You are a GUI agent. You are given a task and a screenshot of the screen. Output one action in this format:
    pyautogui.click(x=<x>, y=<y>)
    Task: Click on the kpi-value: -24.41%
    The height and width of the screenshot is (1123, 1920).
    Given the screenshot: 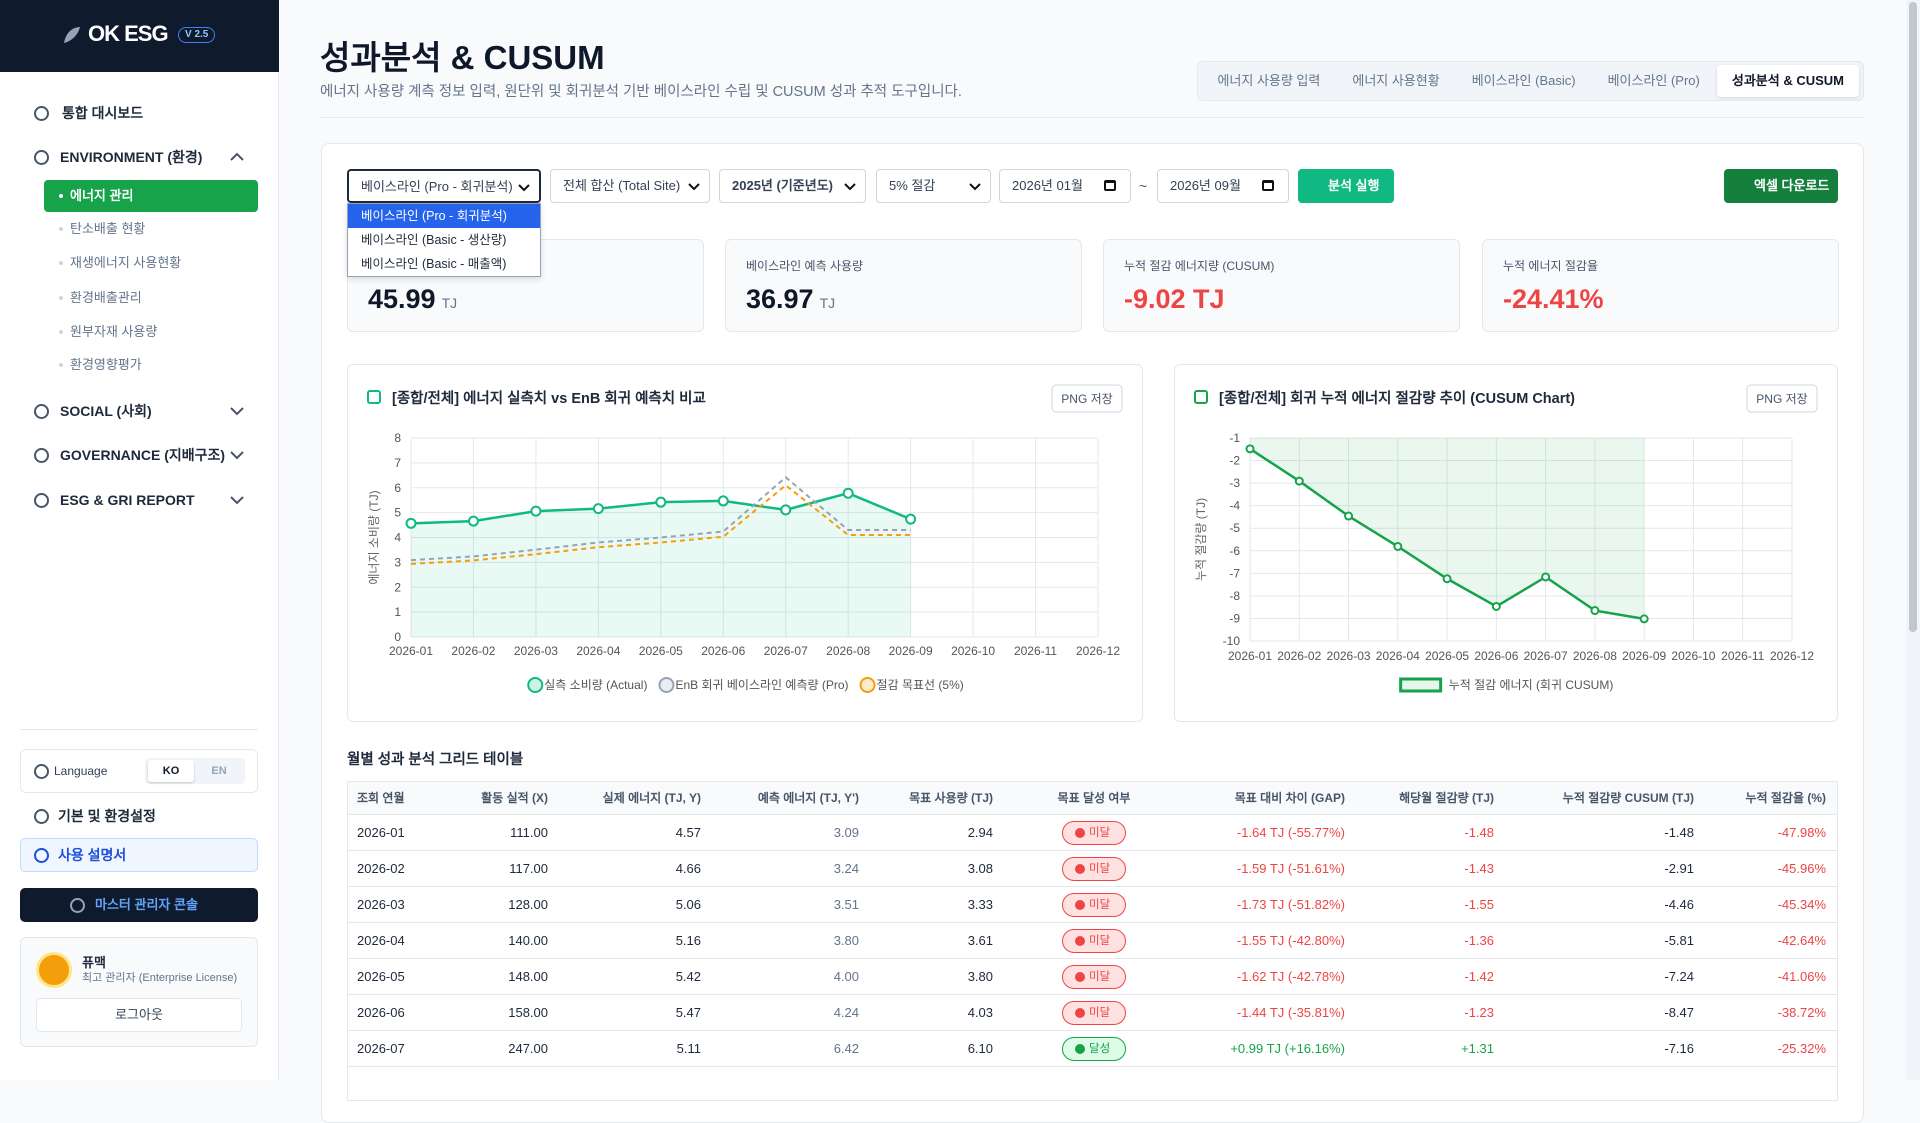 What is the action you would take?
    pyautogui.click(x=1553, y=299)
    